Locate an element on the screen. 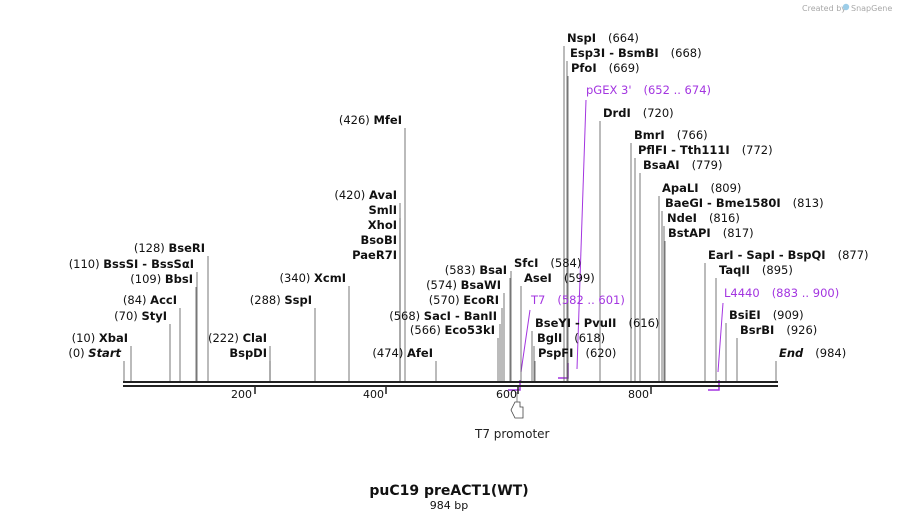 This screenshot has height=520, width=900. site-label: (128) BseRI is located at coordinates (169, 248).